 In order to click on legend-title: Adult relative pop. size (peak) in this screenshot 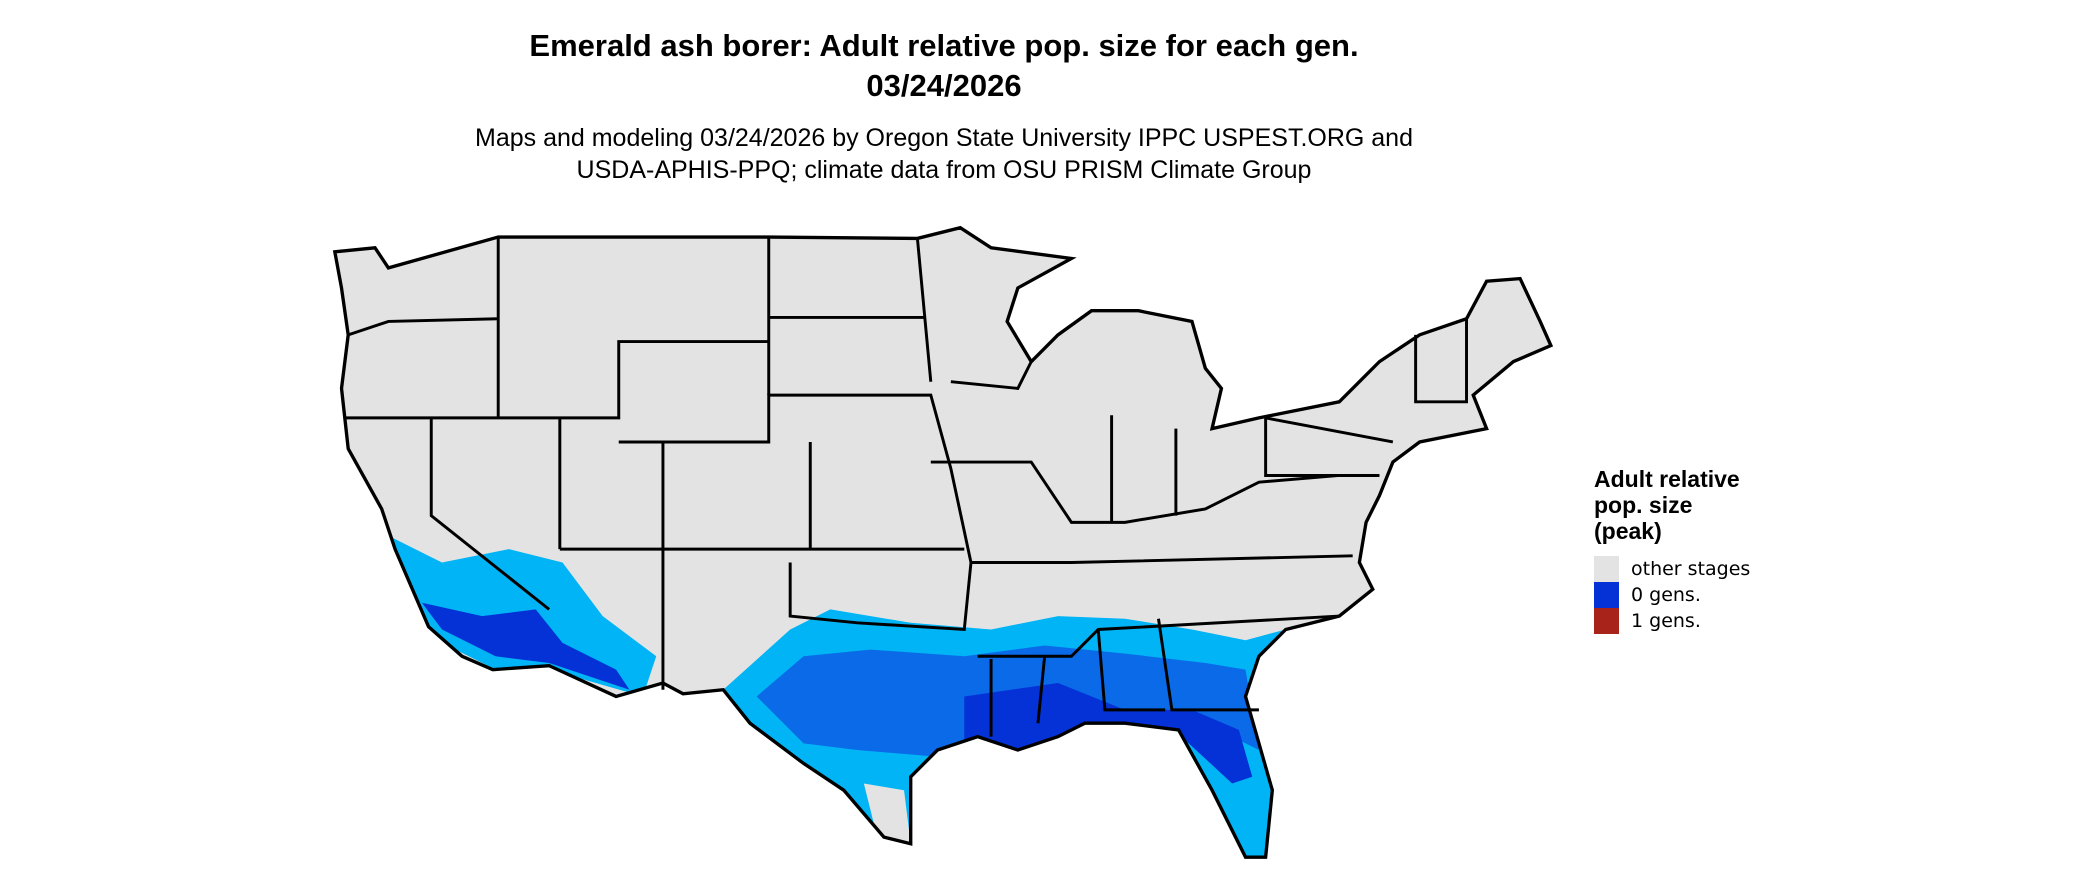, I will do `click(1704, 505)`.